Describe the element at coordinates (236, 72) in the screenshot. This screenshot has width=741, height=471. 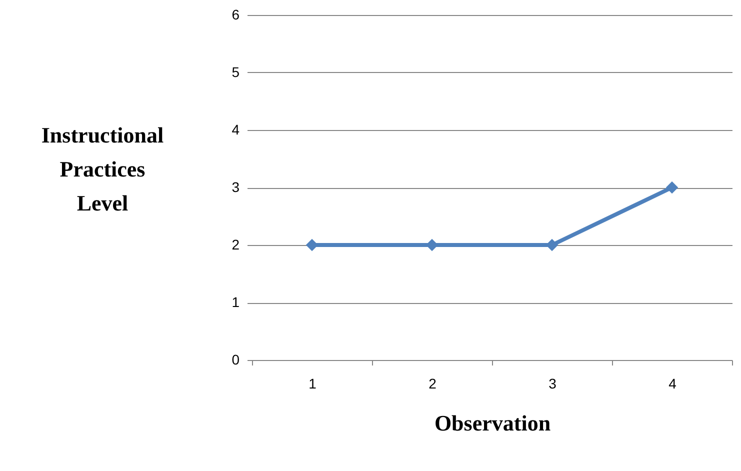
I see `y-tick-label: 5` at that location.